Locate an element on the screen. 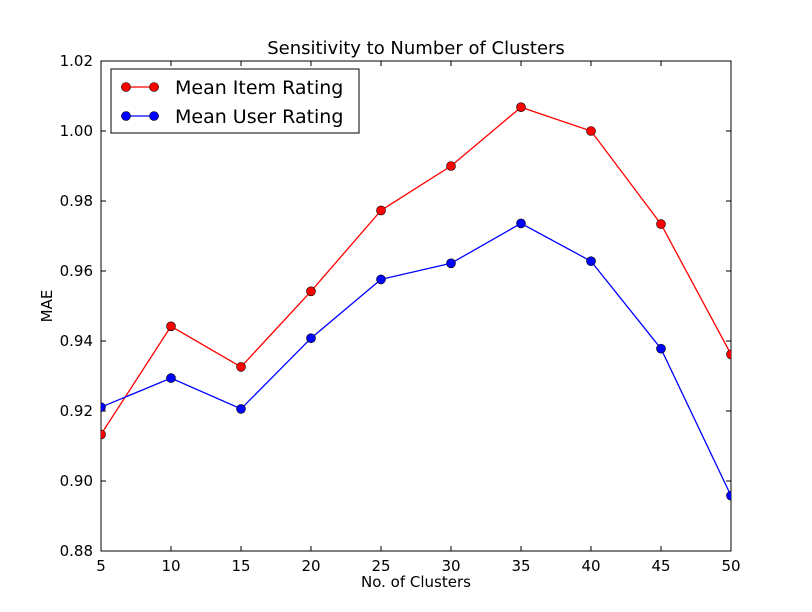 This screenshot has width=812, height=612. y-tick-label: 0.98 is located at coordinates (76, 201).